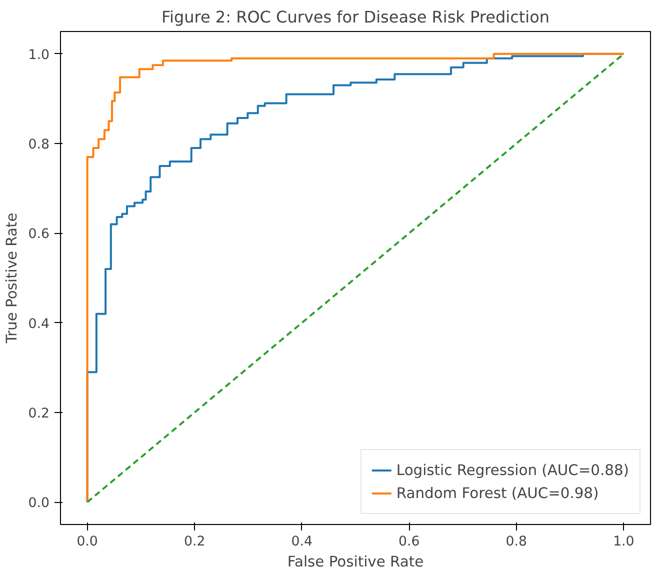 This screenshot has width=659, height=577. What do you see at coordinates (355, 562) in the screenshot?
I see `x-axis-title: False Positive Rate` at bounding box center [355, 562].